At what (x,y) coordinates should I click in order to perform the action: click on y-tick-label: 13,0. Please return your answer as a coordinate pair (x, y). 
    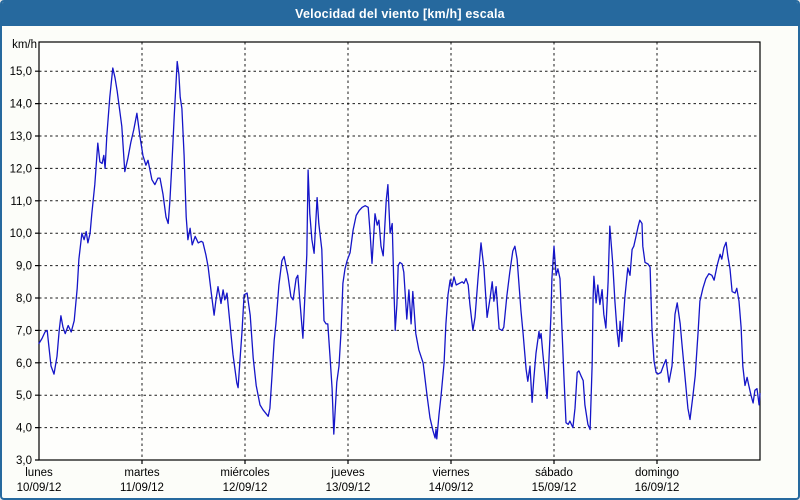
    Looking at the image, I should click on (21, 137).